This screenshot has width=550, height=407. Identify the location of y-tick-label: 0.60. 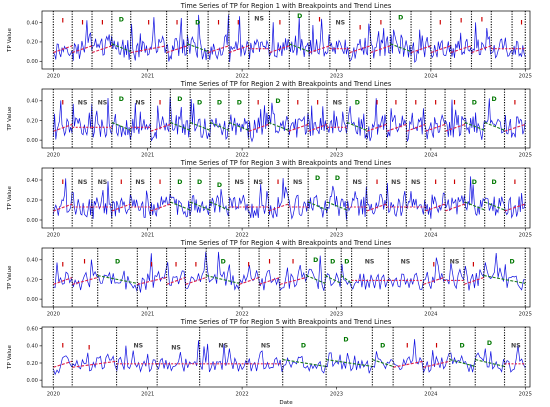
(32, 330).